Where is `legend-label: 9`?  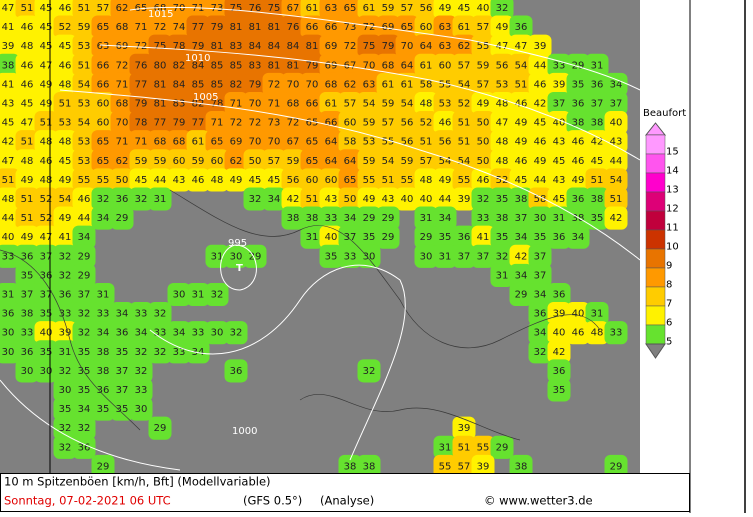 legend-label: 9 is located at coordinates (669, 266).